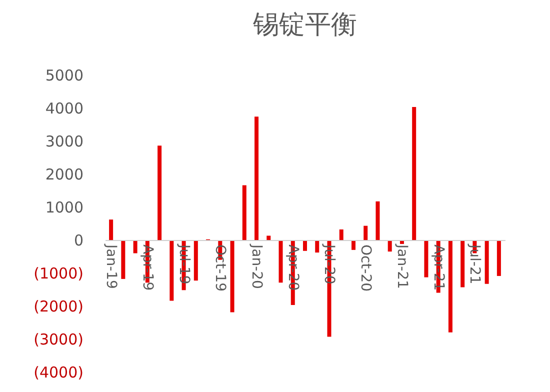  I want to click on y-tick-label: (2000), so click(59, 307).